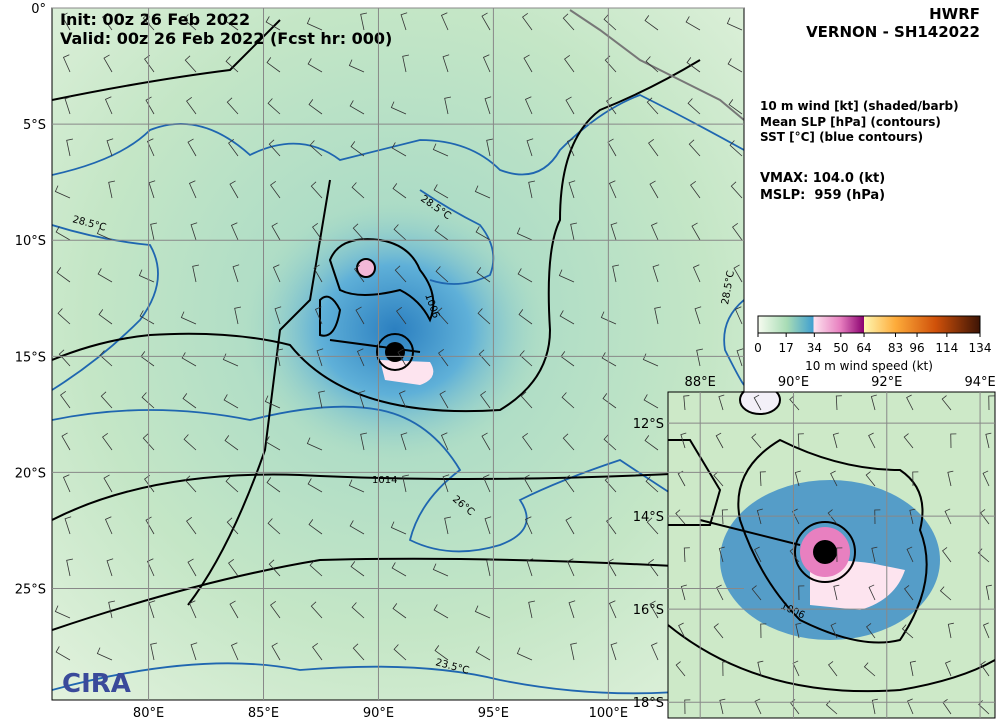  I want to click on wind-barbs, so click(835, 554).